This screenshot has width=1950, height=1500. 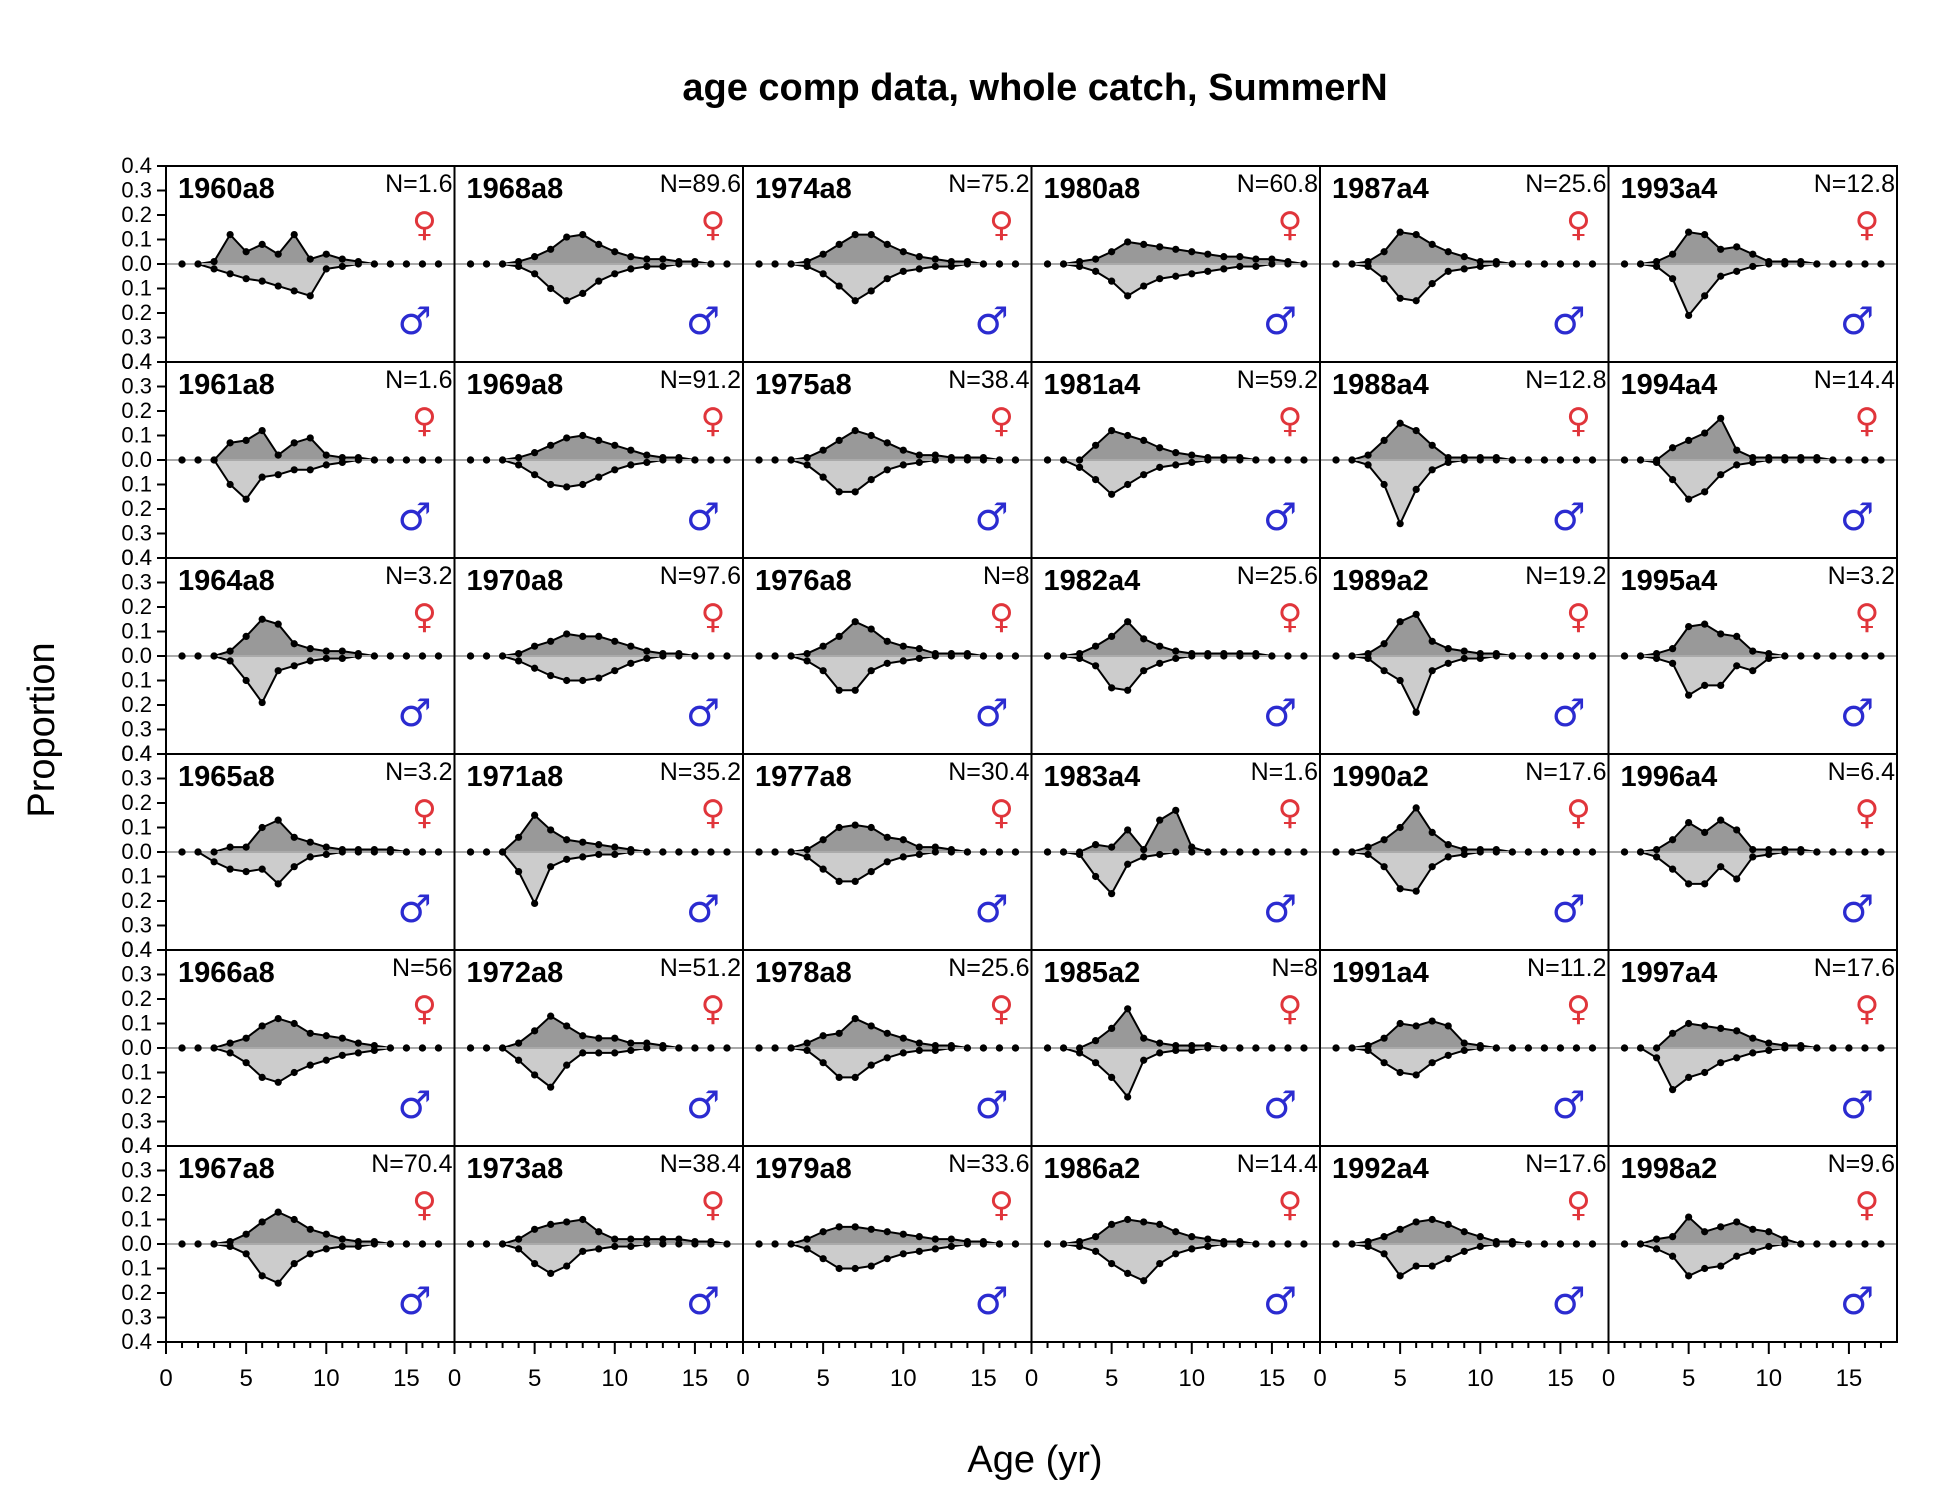 I want to click on panel-1961a8: 1961a8 N=1.6 ♀ ♂, so click(x=310, y=460).